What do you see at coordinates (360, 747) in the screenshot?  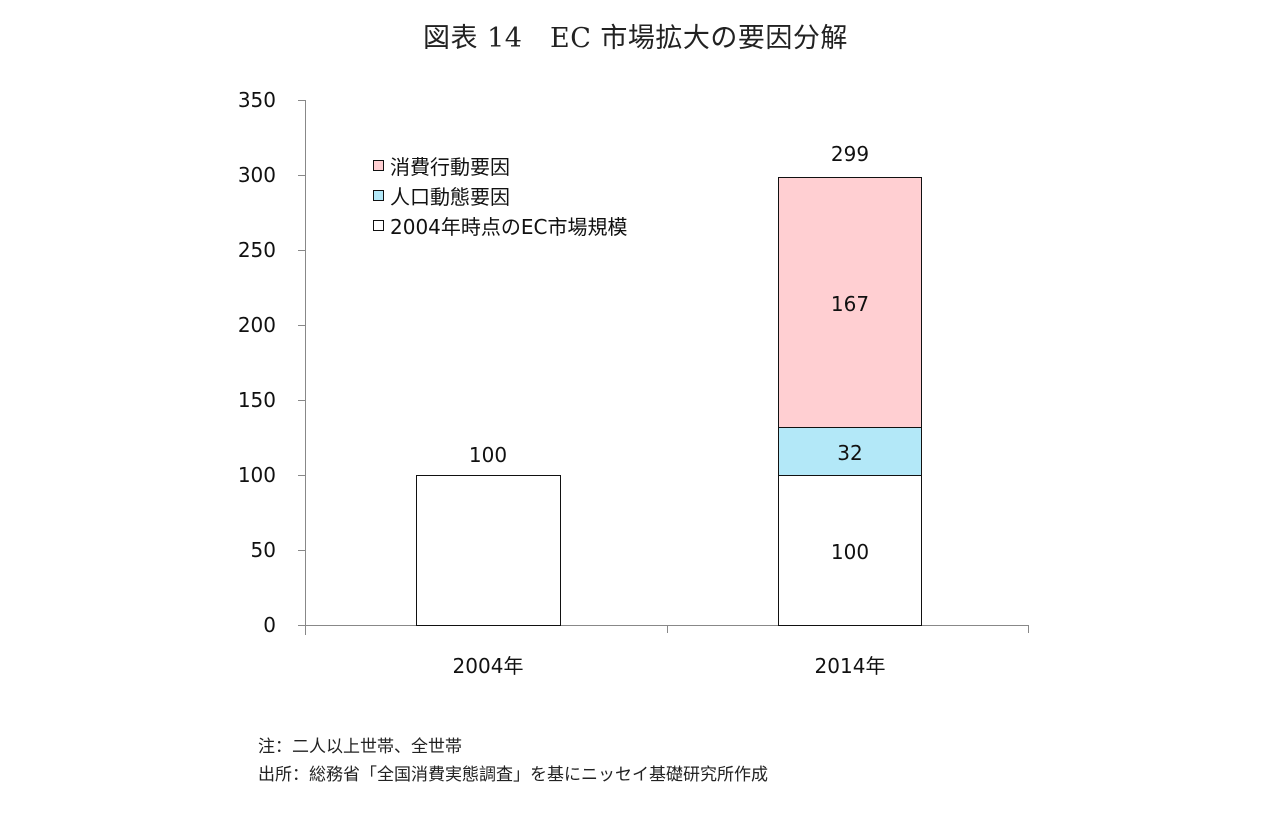 I see `note-text: 注：二人以上世帯、全世帯` at bounding box center [360, 747].